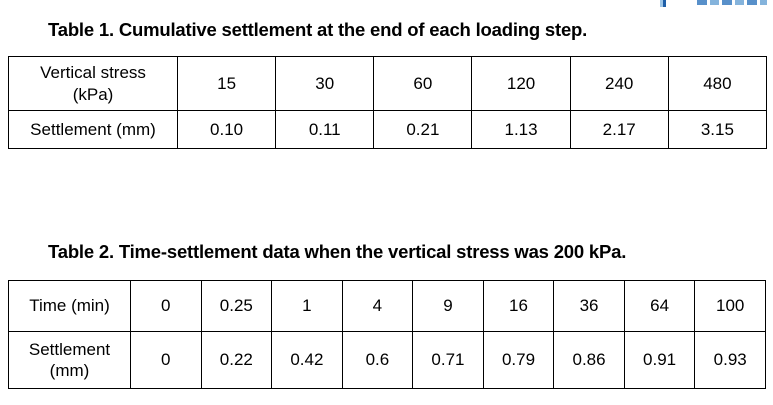 This screenshot has width=773, height=405. I want to click on table-cell: 480, so click(717, 83).